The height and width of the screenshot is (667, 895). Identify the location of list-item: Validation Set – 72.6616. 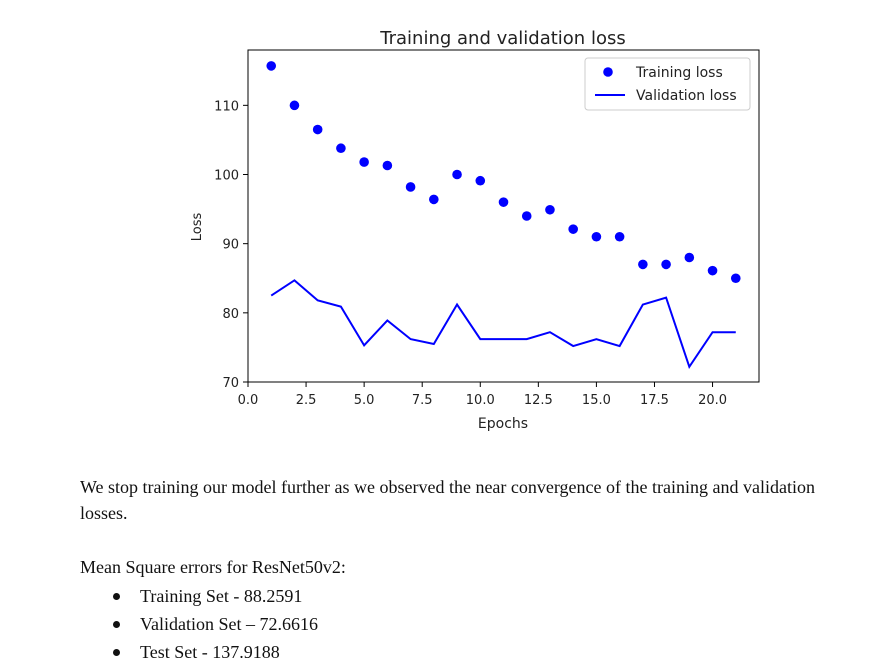
(213, 624).